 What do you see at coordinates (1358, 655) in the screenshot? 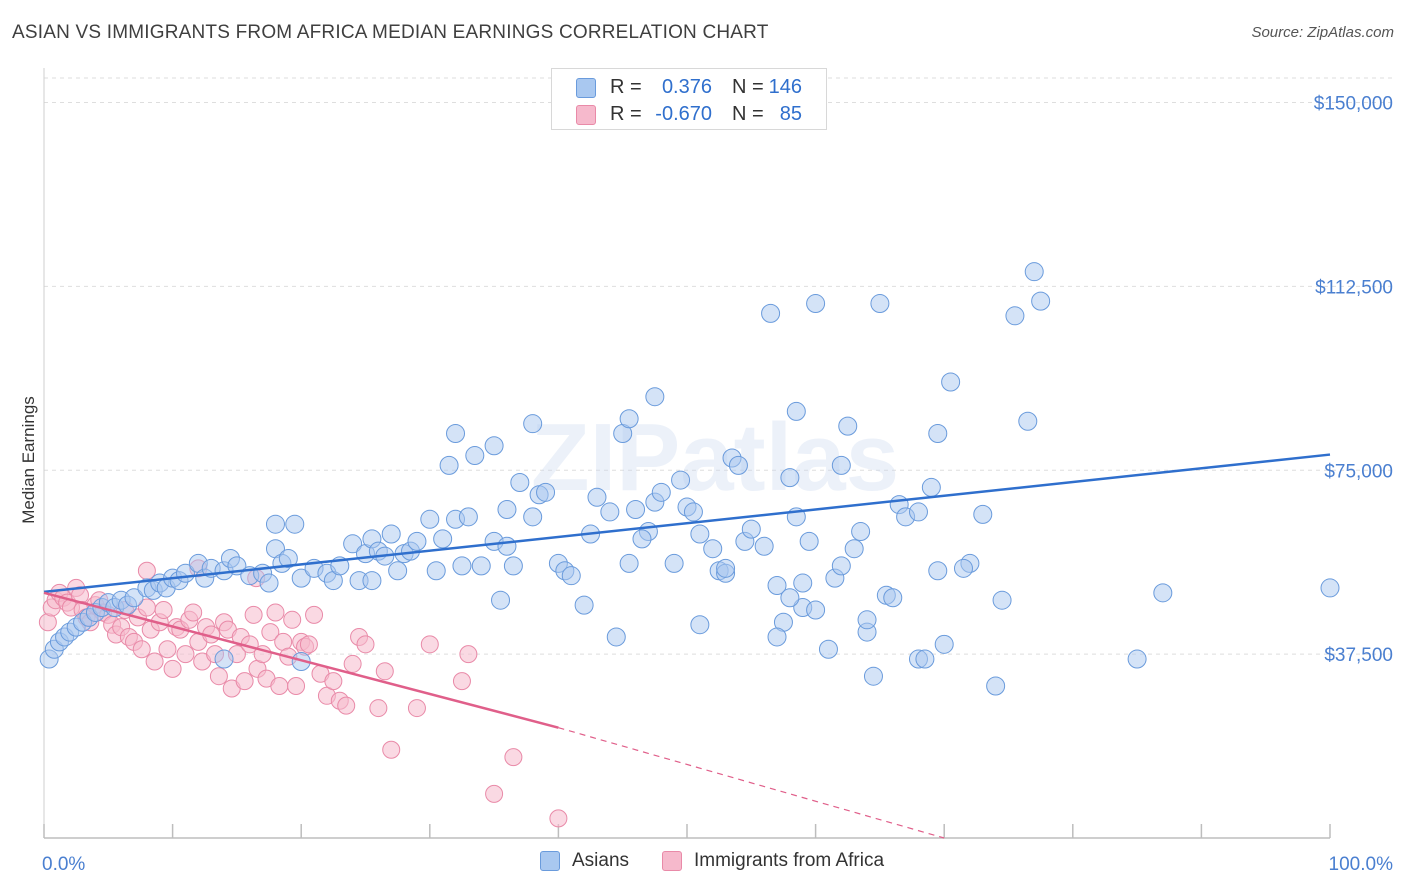
I see `y-tick-label: $37,500` at bounding box center [1358, 655].